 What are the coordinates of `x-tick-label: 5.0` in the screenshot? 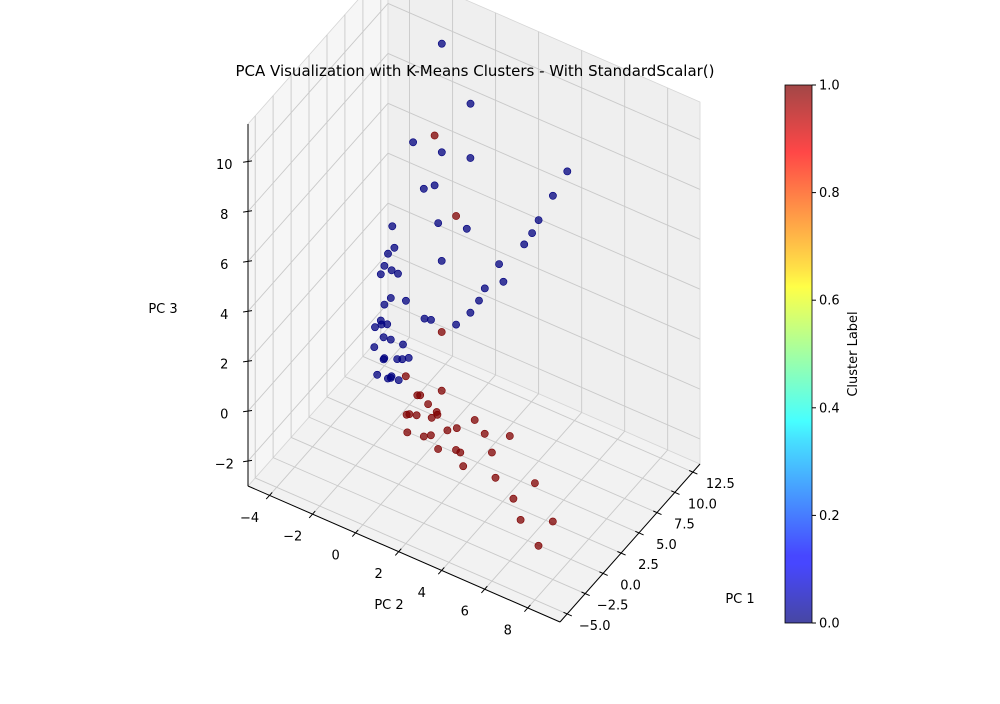 It's located at (666, 545).